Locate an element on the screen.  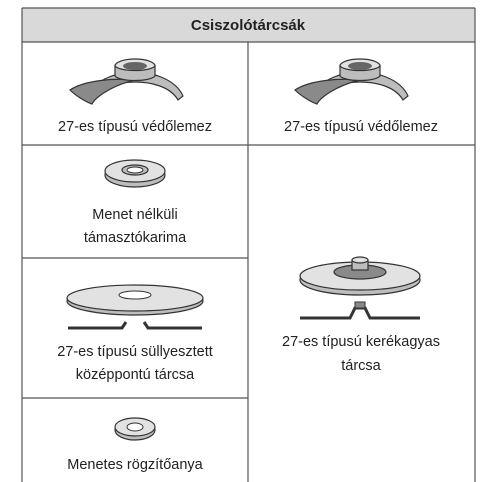
nut-illustration is located at coordinates (135, 429).